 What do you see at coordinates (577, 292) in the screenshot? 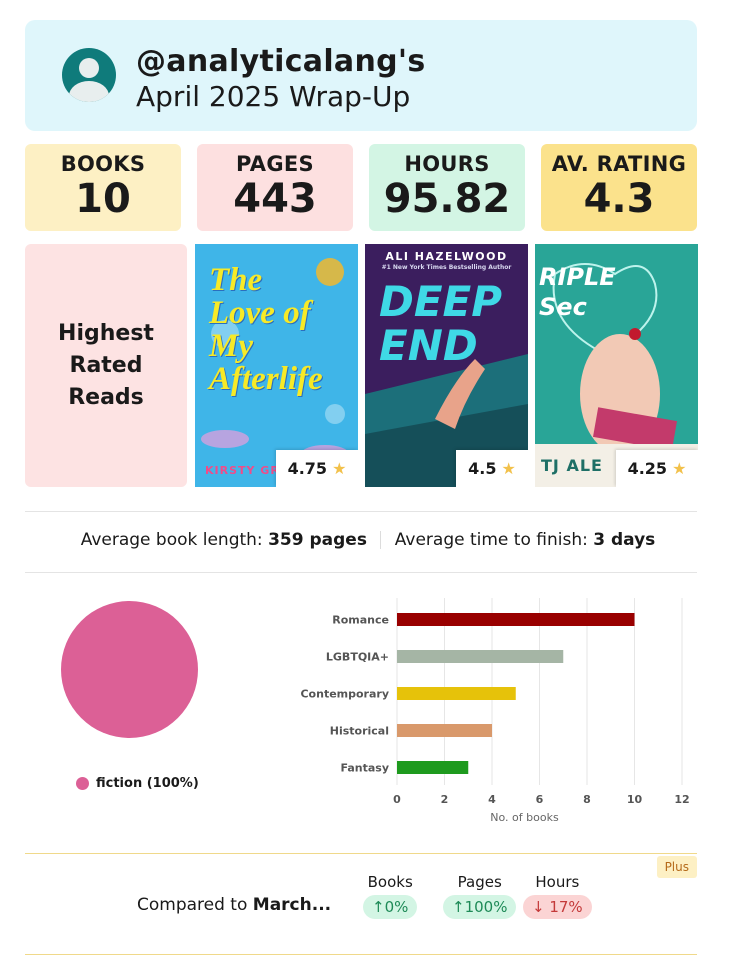
I see `cover-title: RIPLE Sec` at bounding box center [577, 292].